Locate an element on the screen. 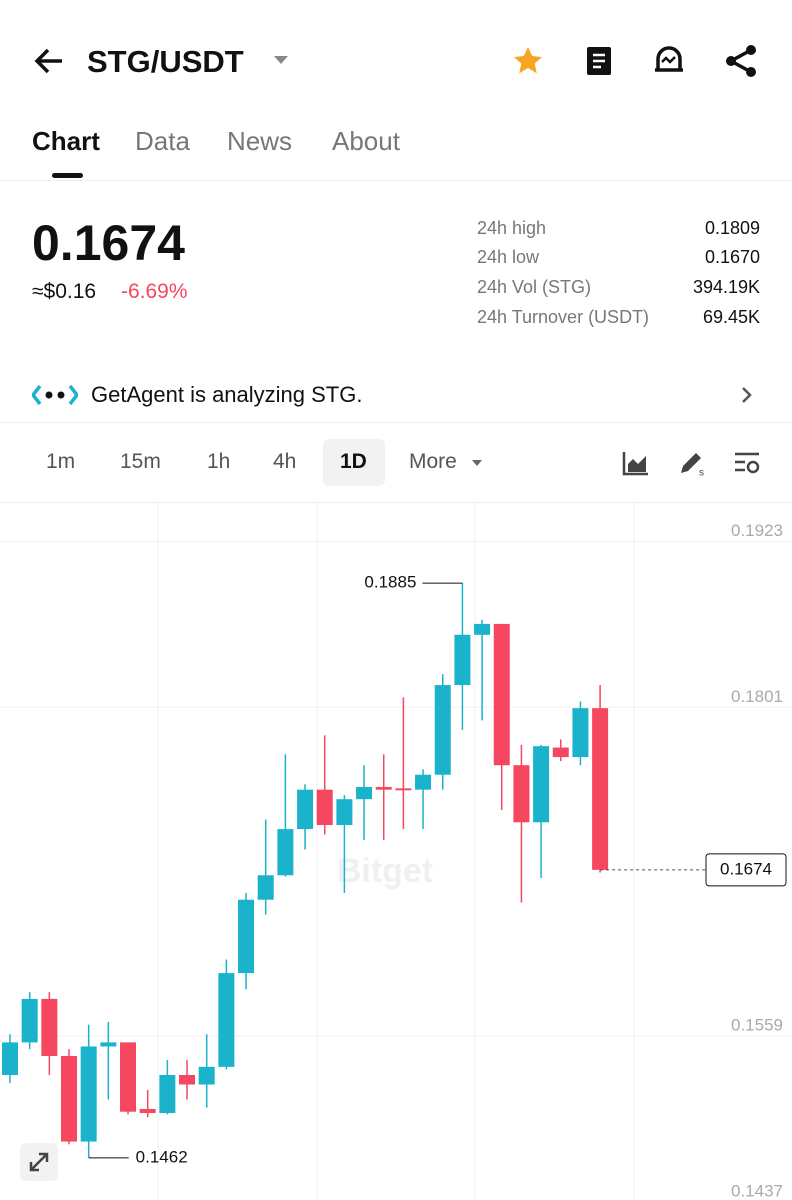 The width and height of the screenshot is (792, 1200). last-price-box is located at coordinates (746, 870).